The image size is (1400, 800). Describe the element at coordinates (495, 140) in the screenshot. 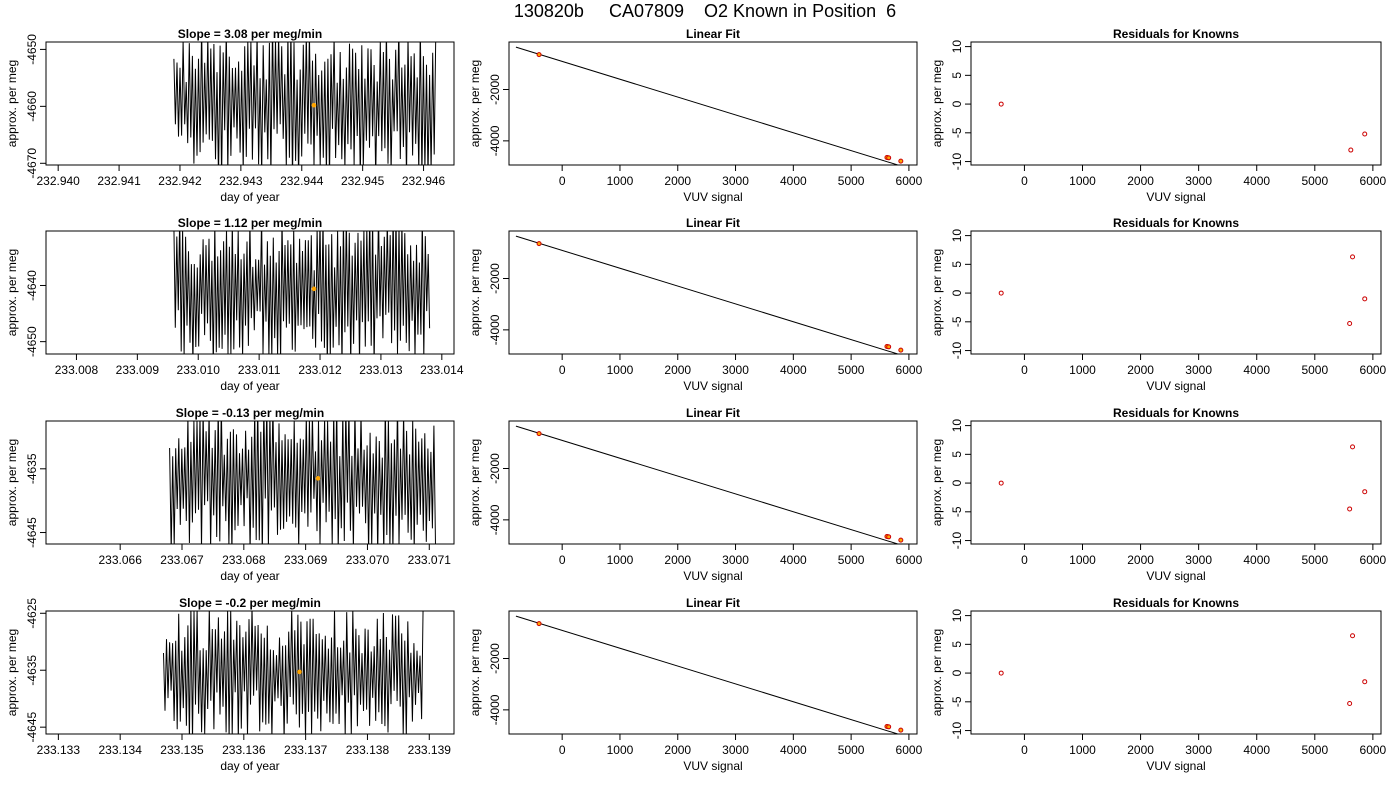

I see `y-tick-label: -4000` at that location.